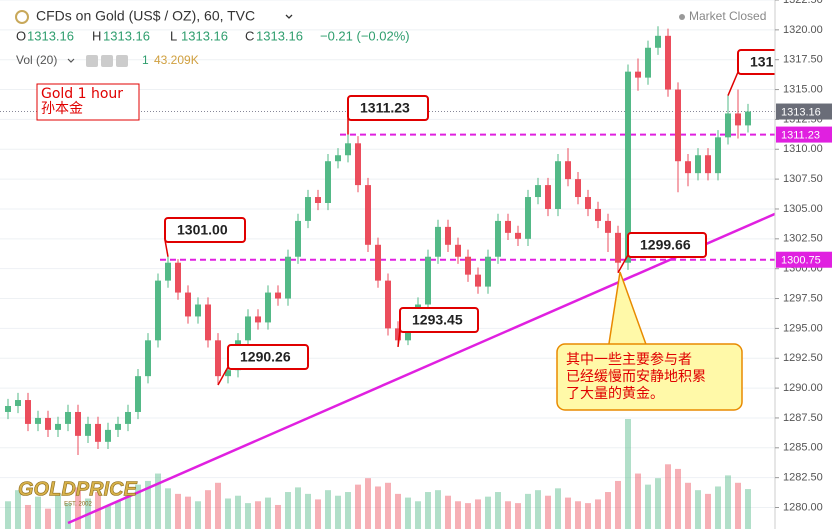 The width and height of the screenshot is (833, 529). Describe the element at coordinates (800, 135) in the screenshot. I see `price-tag-label: 1311.23` at that location.